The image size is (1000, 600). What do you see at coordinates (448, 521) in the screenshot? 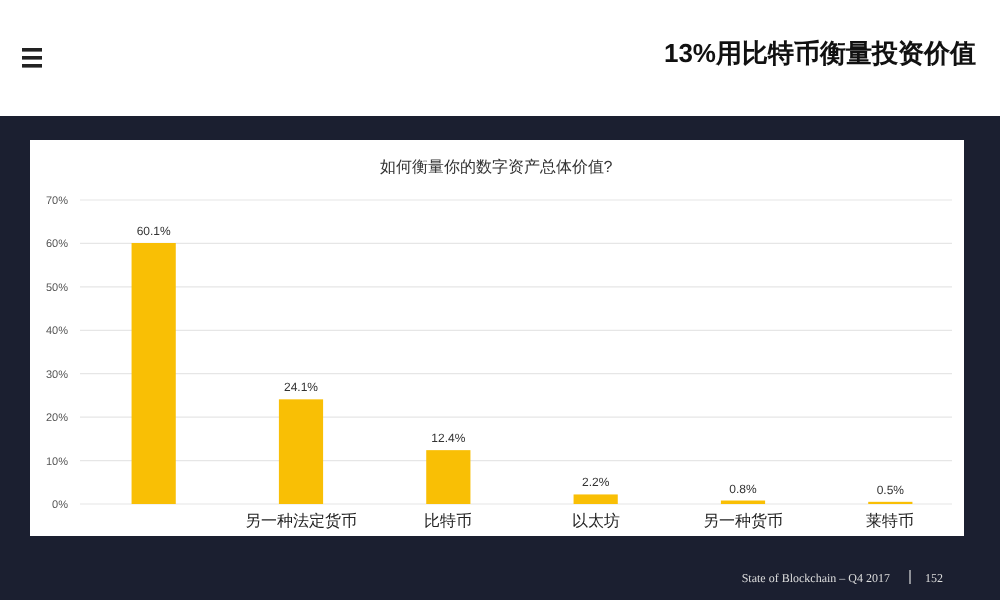
I see `x-tick-label: 比特币` at bounding box center [448, 521].